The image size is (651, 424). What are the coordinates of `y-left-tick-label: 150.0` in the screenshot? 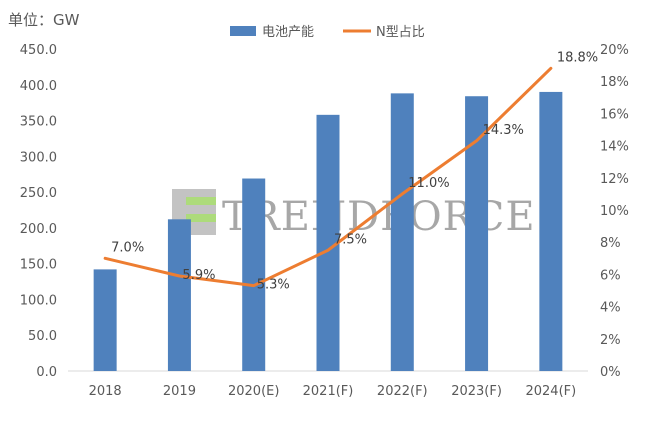 It's located at (38, 265).